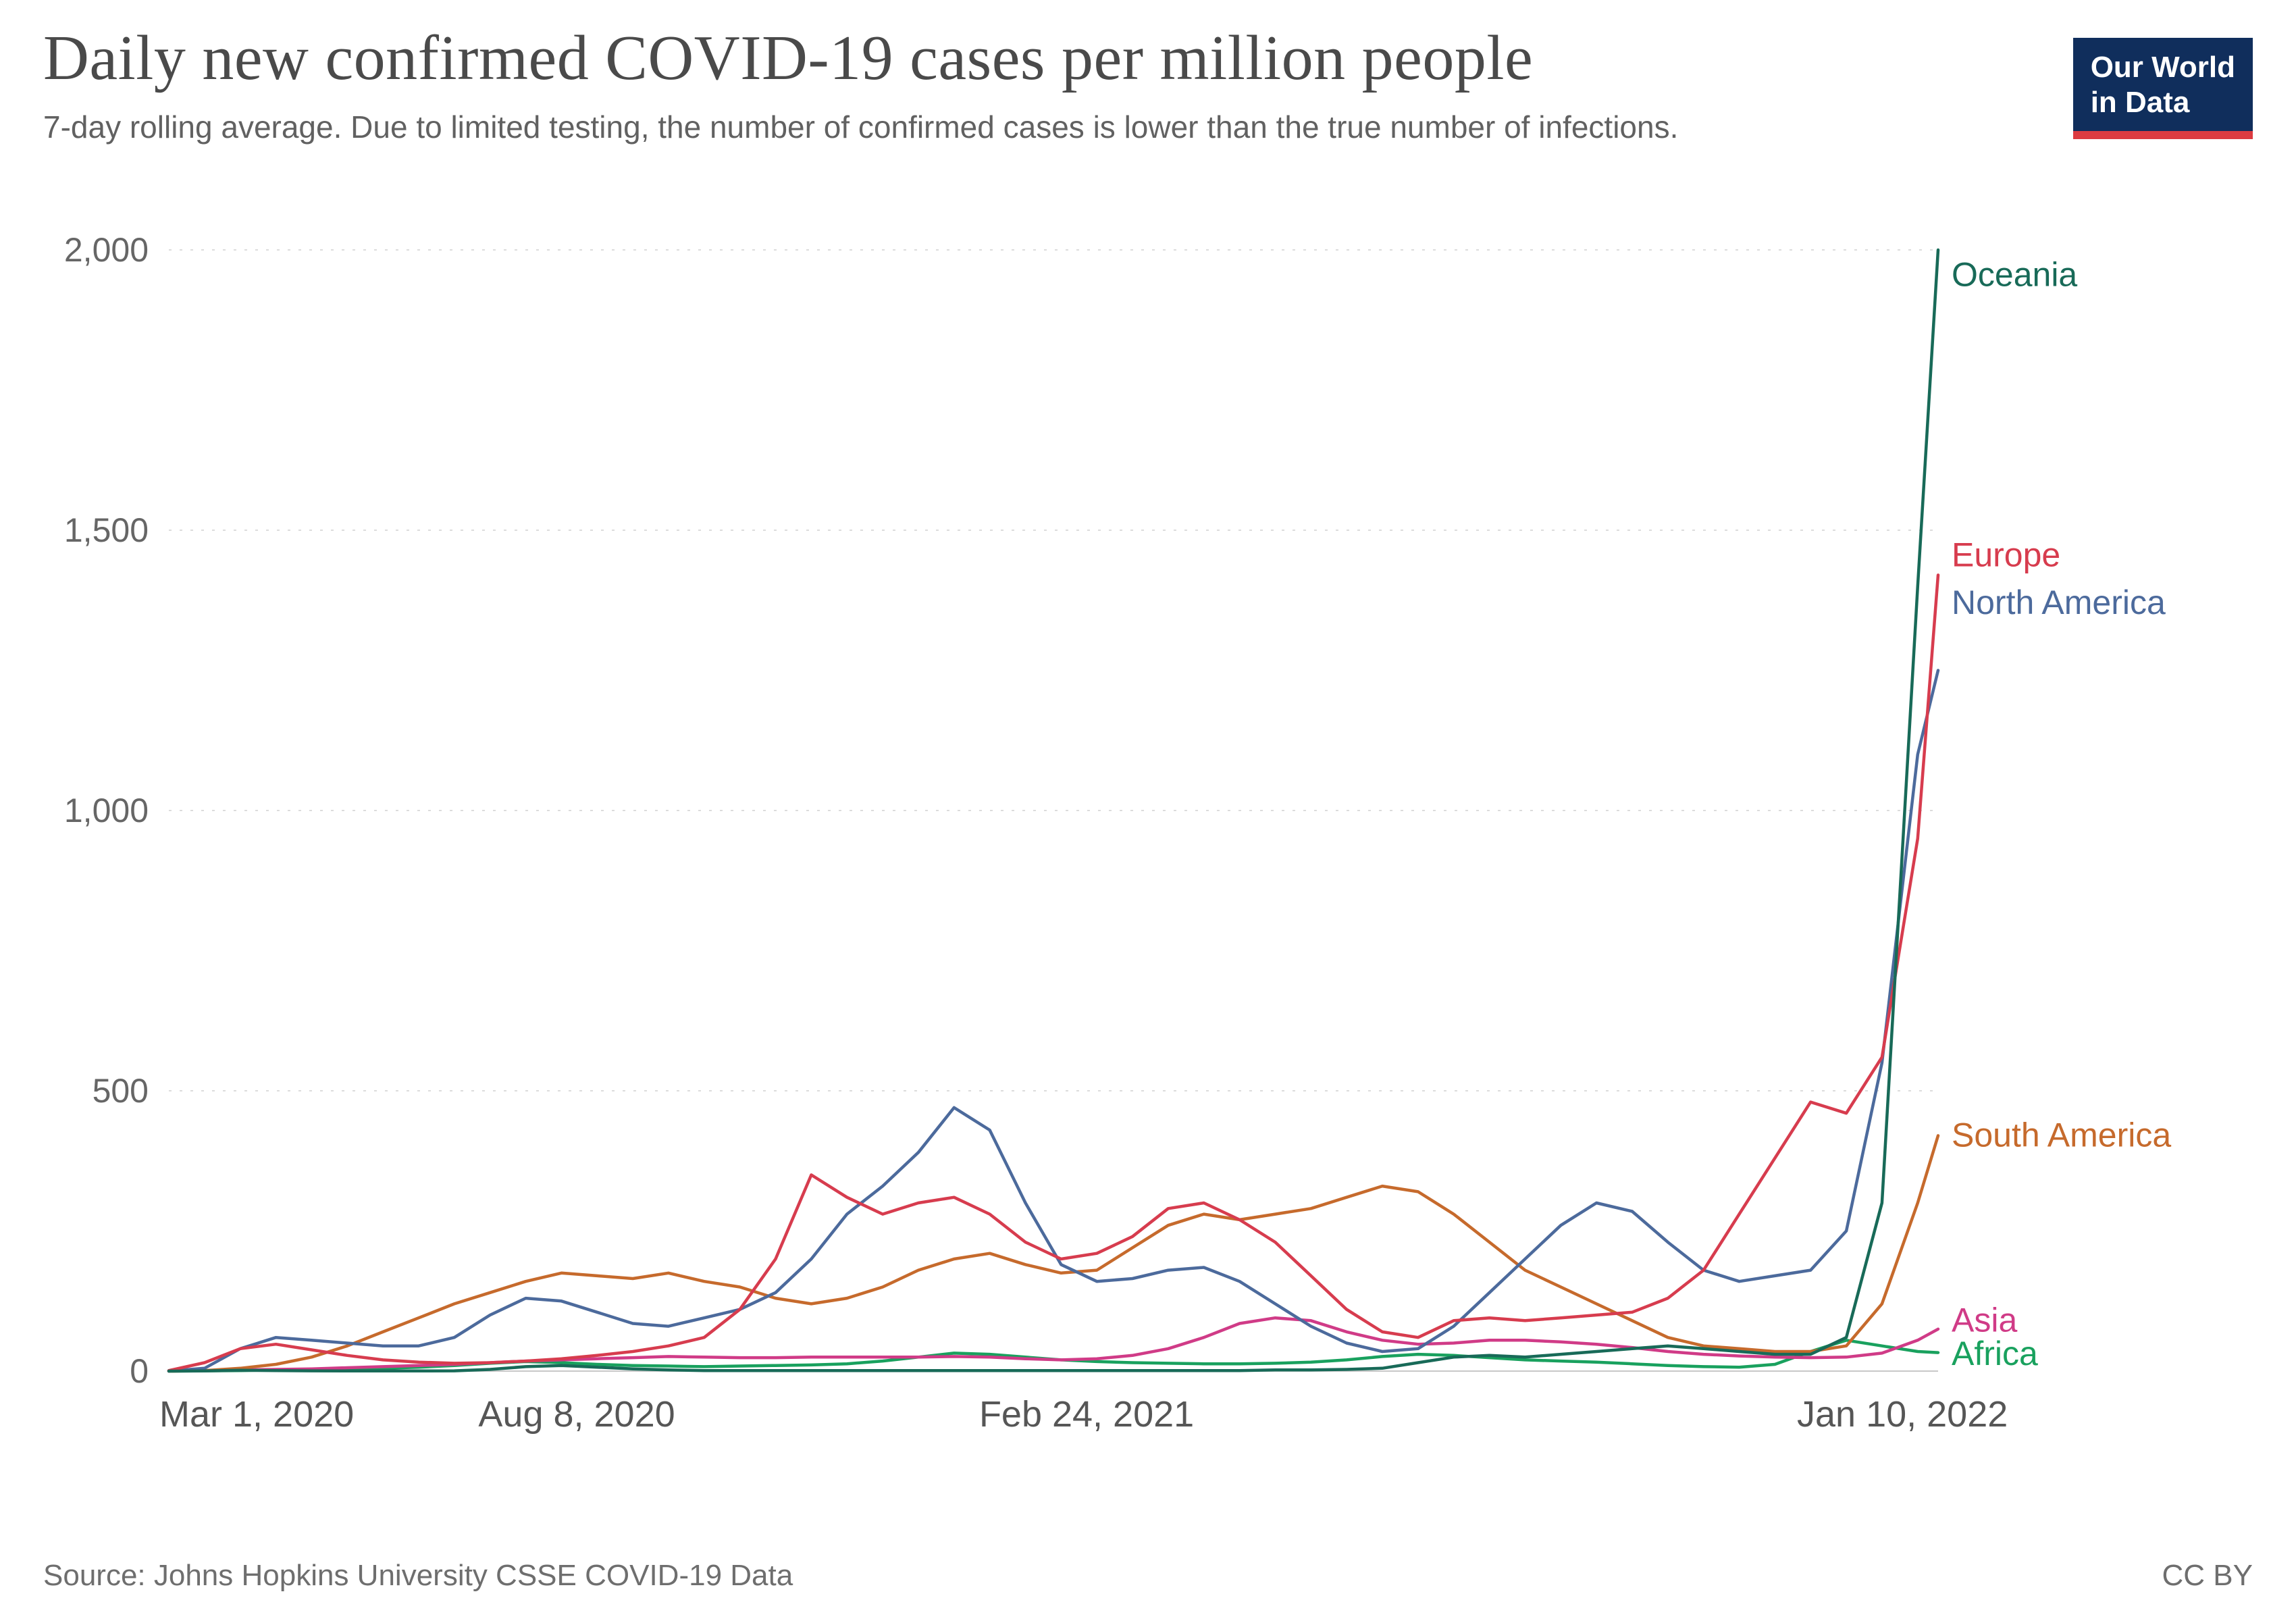 The image size is (2296, 1621). Describe the element at coordinates (2061, 1135) in the screenshot. I see `series-label-south-america: South America` at that location.